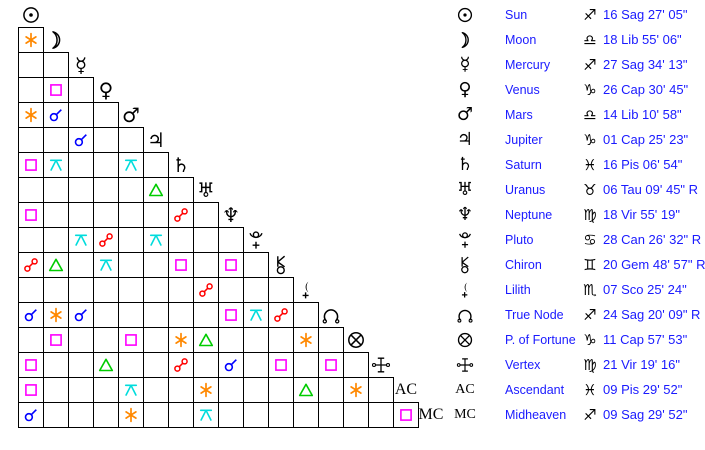 The height and width of the screenshot is (450, 705). What do you see at coordinates (590, 90) in the screenshot?
I see `cap-sign-icon: ♑` at bounding box center [590, 90].